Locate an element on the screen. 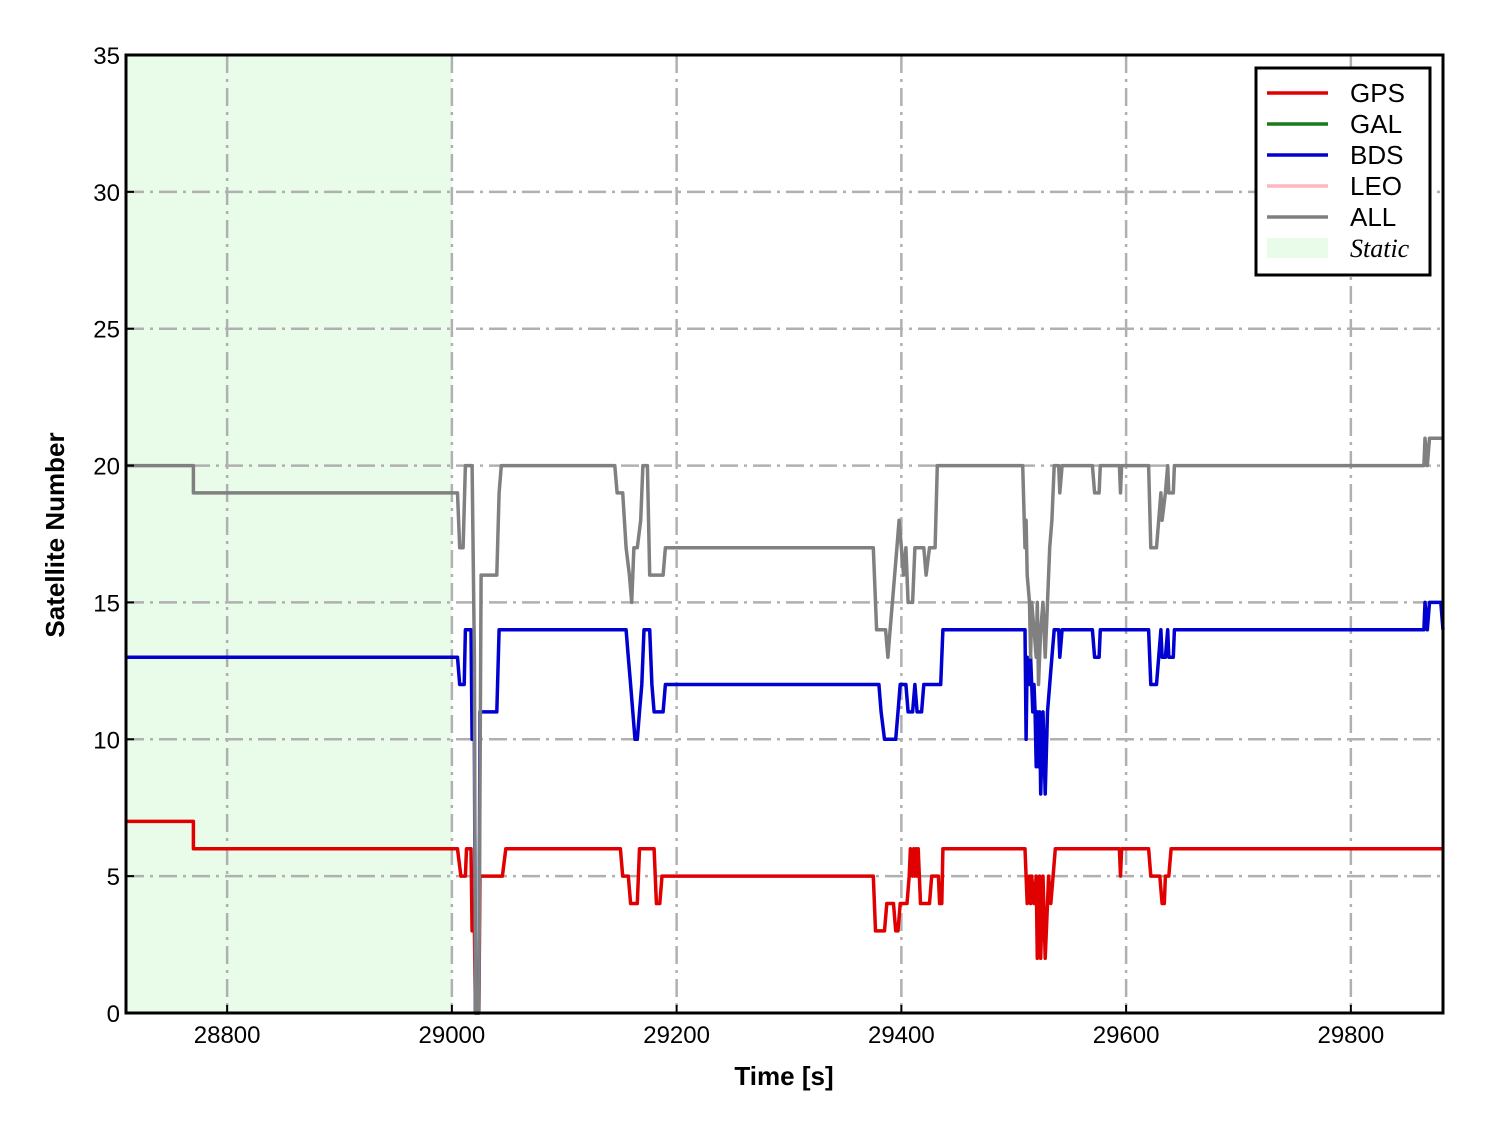 The height and width of the screenshot is (1133, 1488). y-tick-label-0: 0 is located at coordinates (113, 1014).